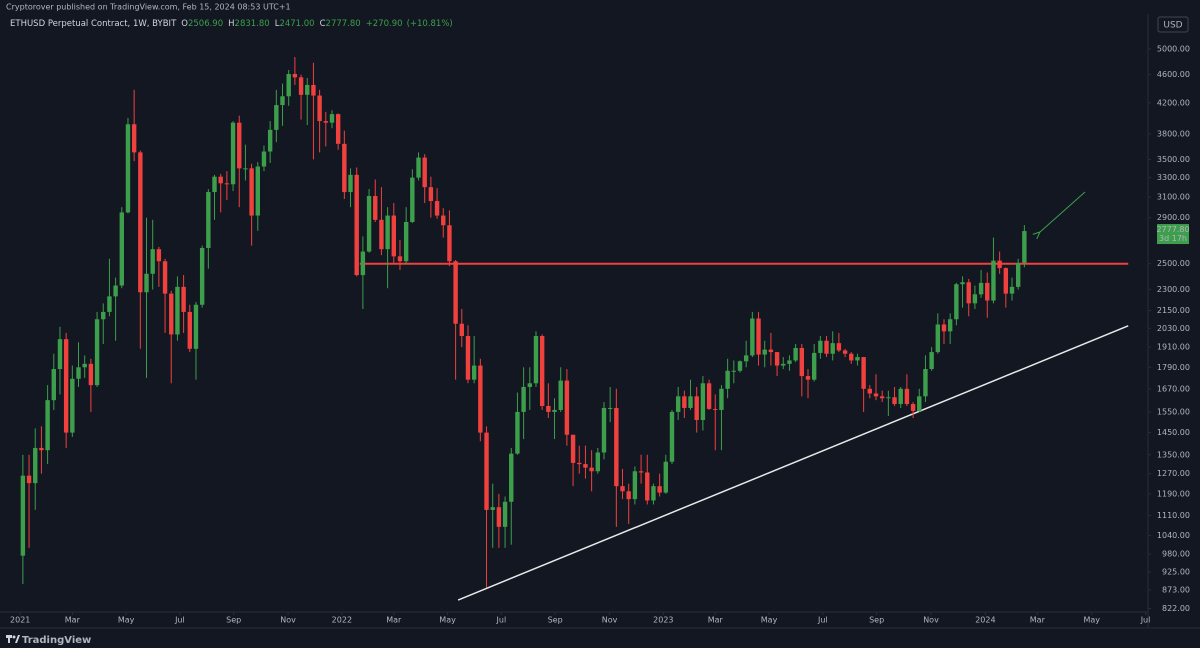  What do you see at coordinates (430, 24) in the screenshot?
I see `change-percent: (+10.81%)` at bounding box center [430, 24].